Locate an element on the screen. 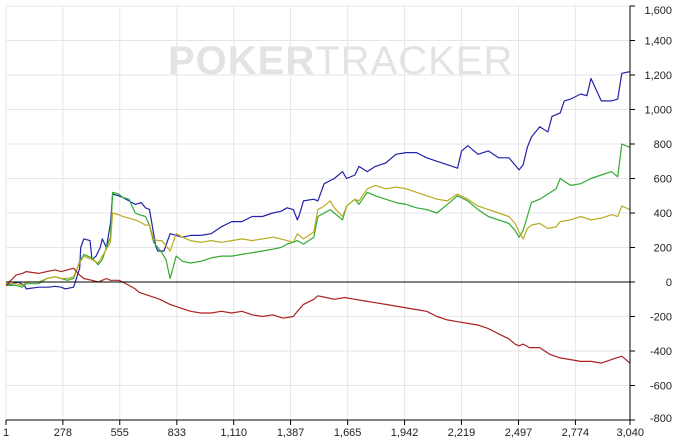  y-tick-label: 200 is located at coordinates (663, 249).